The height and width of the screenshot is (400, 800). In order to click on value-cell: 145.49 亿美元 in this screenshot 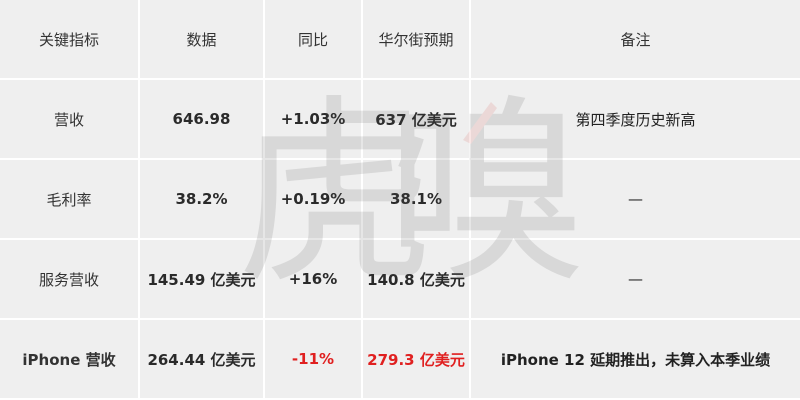, I will do `click(202, 280)`.